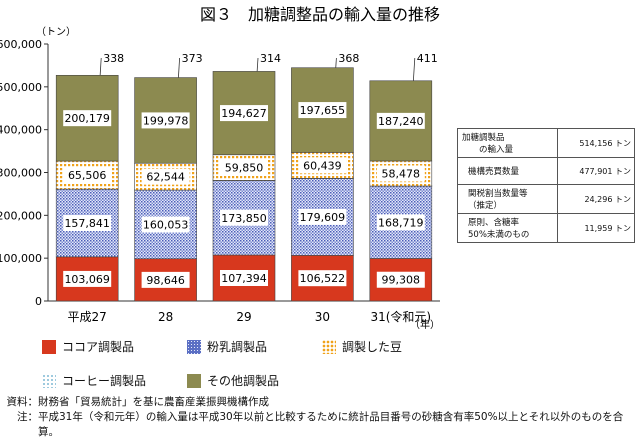 Image resolution: width=640 pixels, height=443 pixels. What do you see at coordinates (21, 44) in the screenshot?
I see `y-tick-label: 600,000` at bounding box center [21, 44].